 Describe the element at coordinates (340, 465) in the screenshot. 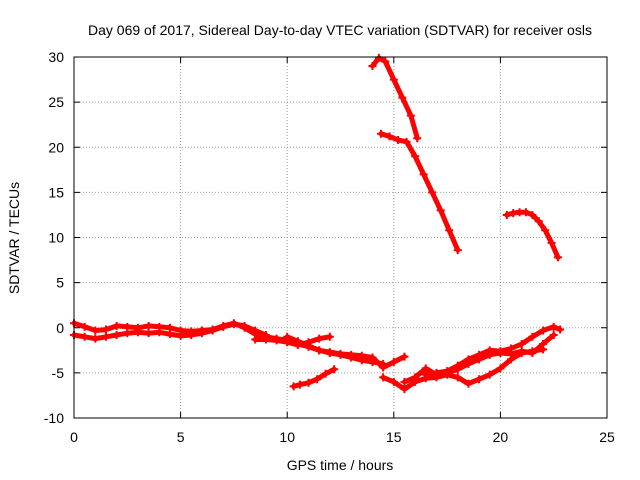

I see `x-axis-label: GPS time / hours` at that location.